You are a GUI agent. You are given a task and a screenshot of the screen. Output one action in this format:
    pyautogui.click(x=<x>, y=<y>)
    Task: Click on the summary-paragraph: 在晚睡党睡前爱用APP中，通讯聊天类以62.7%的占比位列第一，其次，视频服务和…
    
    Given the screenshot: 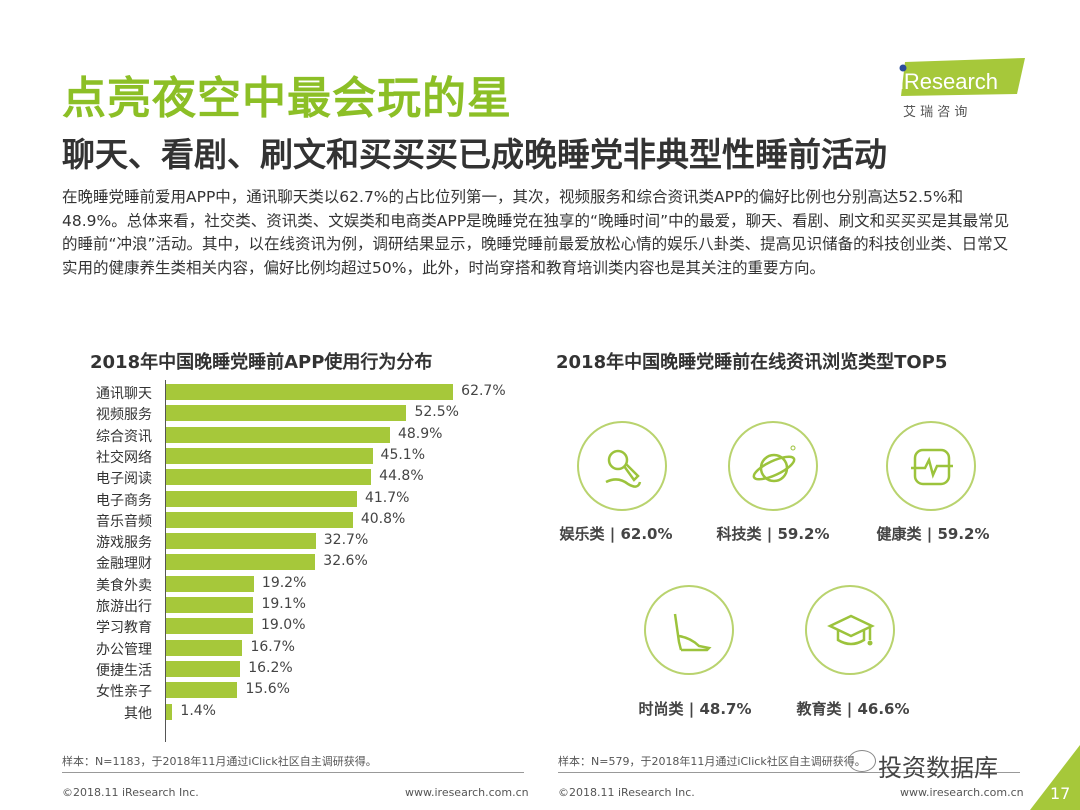 What is the action you would take?
    pyautogui.click(x=536, y=232)
    